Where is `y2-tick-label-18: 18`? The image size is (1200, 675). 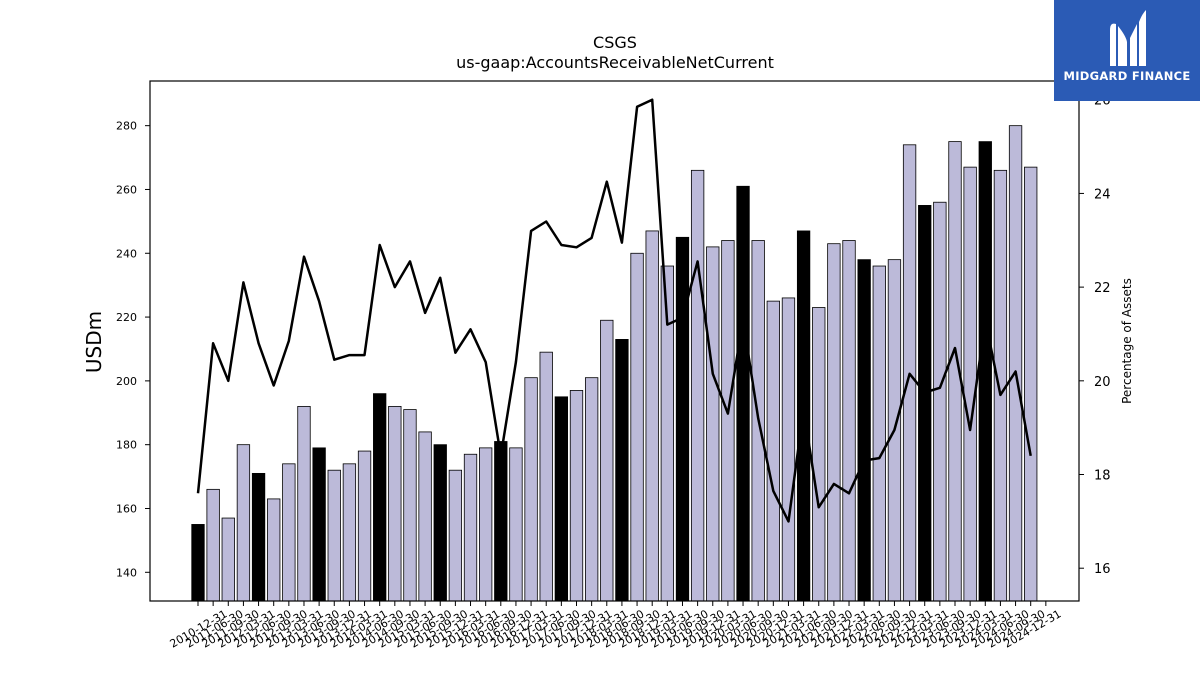 y2-tick-label-18: 18 is located at coordinates (1102, 476).